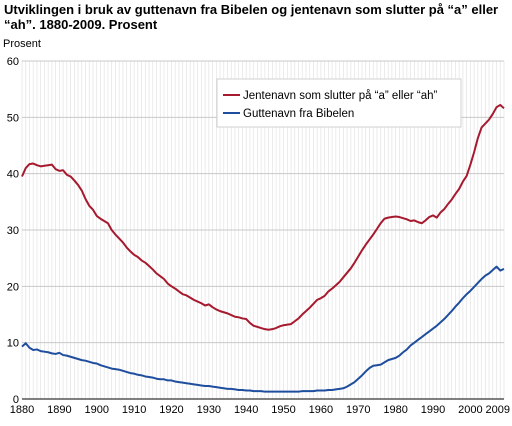 Image resolution: width=512 pixels, height=426 pixels. Describe the element at coordinates (13, 62) in the screenshot. I see `y-tick-label: 60` at that location.